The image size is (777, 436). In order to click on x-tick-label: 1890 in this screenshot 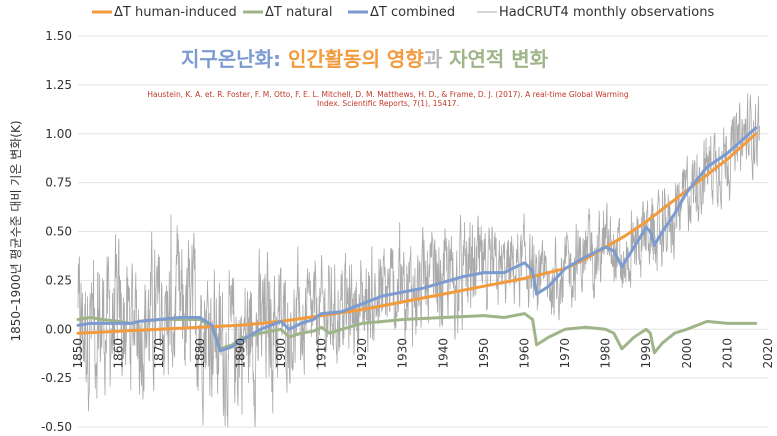, I will do `click(240, 353)`.